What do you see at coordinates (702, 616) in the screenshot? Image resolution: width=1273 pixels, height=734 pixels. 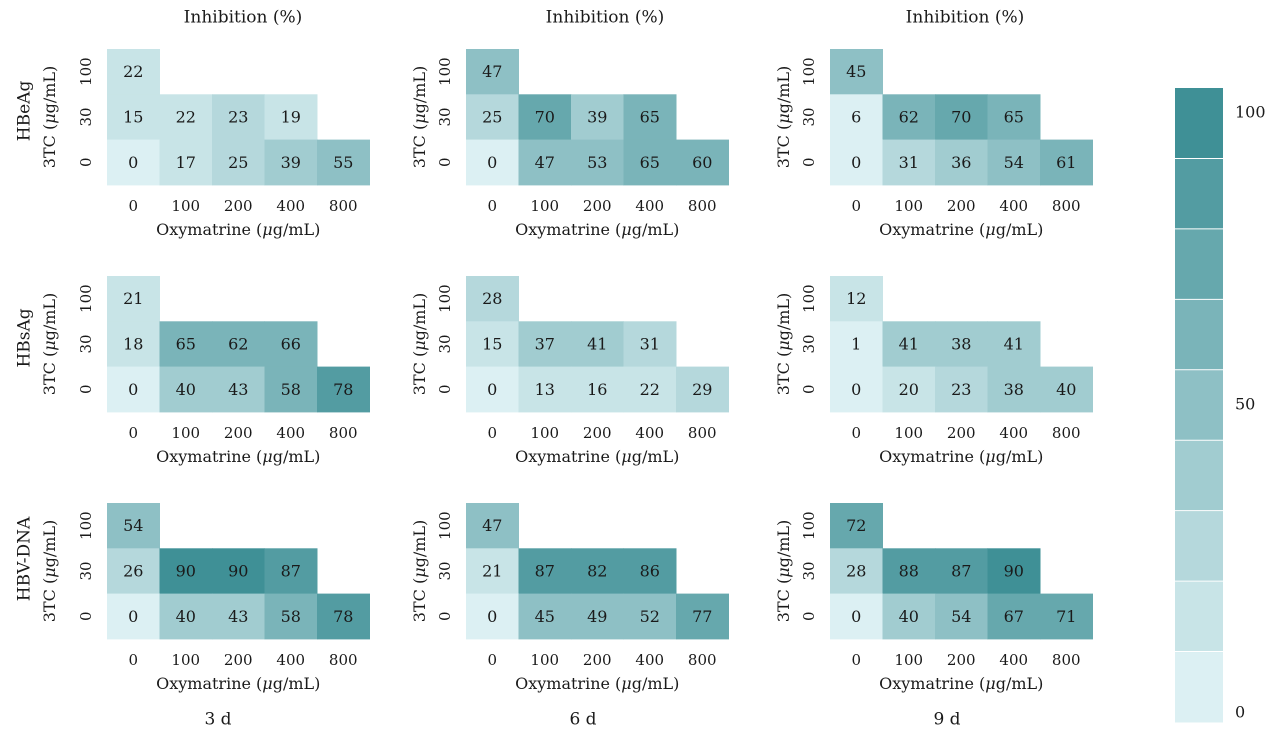 I see `cell-value: 77` at bounding box center [702, 616].